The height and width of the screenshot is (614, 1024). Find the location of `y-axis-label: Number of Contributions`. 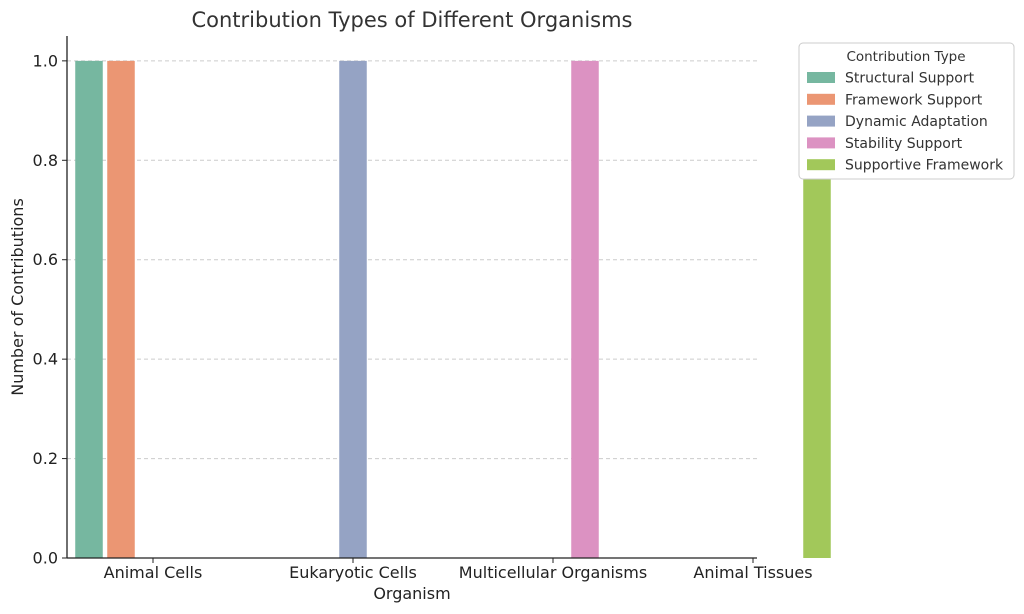

y-axis-label: Number of Contributions is located at coordinates (17, 297).